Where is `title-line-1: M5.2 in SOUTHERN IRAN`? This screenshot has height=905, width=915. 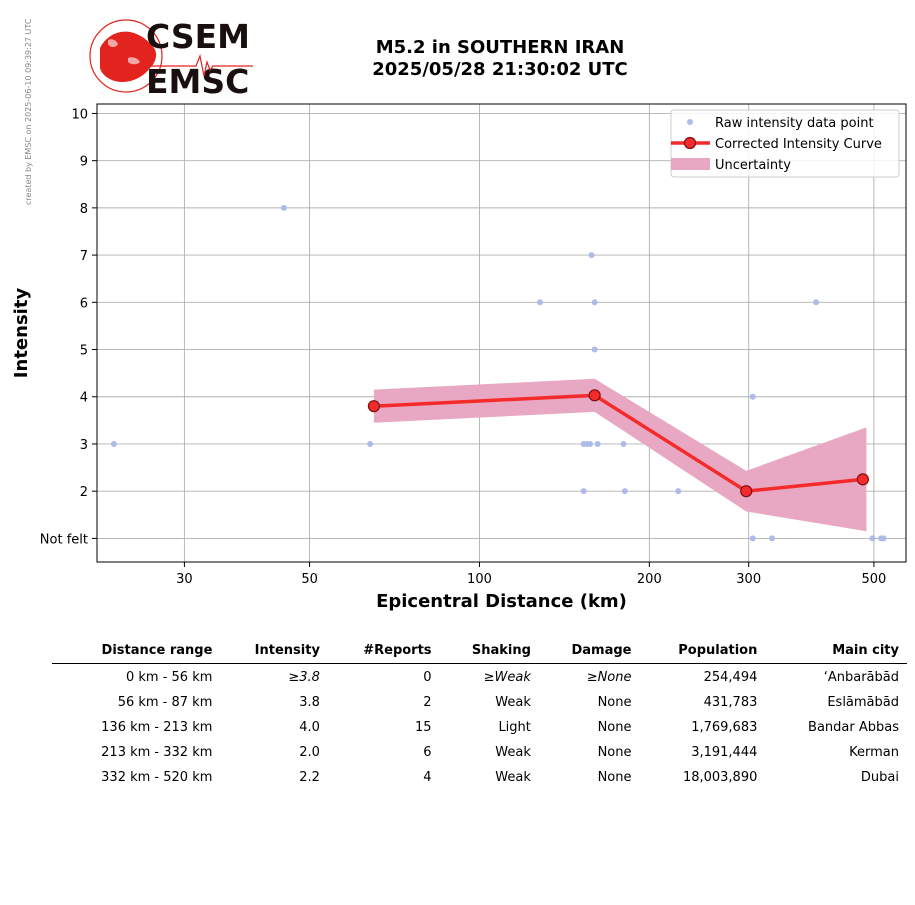
title-line-1: M5.2 in SOUTHERN IRAN is located at coordinates (500, 47).